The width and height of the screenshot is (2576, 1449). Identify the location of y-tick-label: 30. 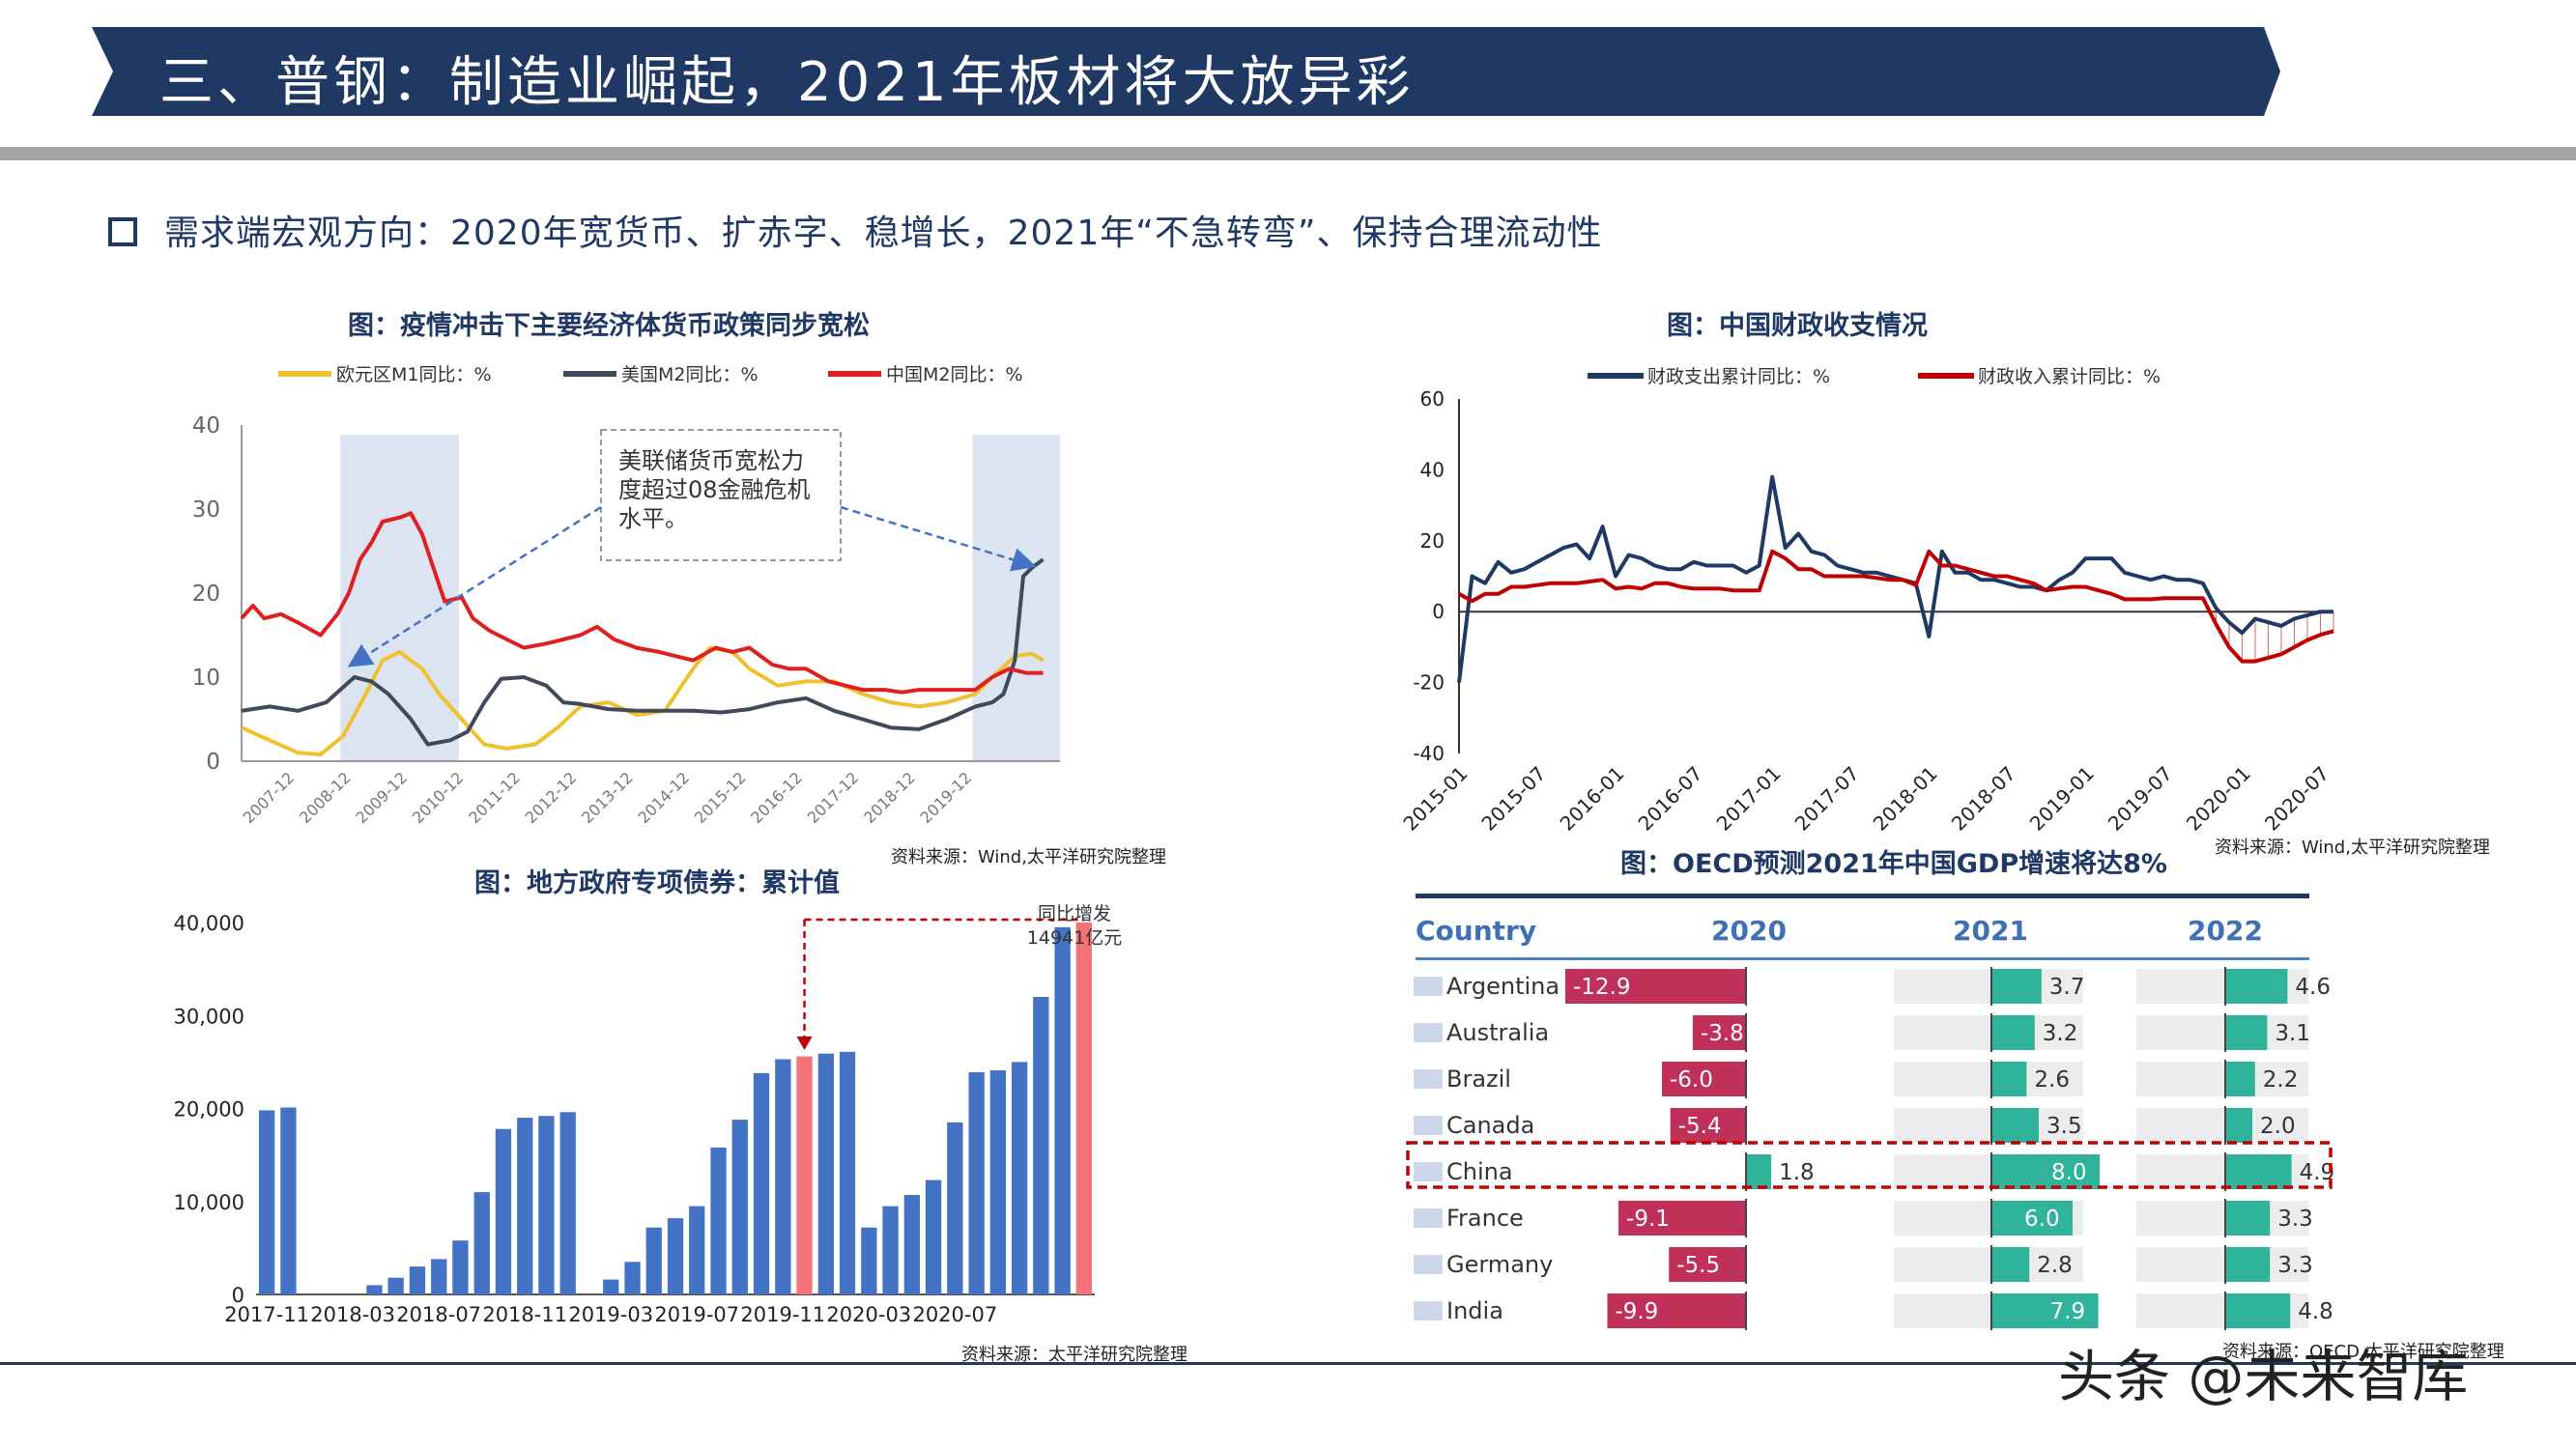
(206, 510).